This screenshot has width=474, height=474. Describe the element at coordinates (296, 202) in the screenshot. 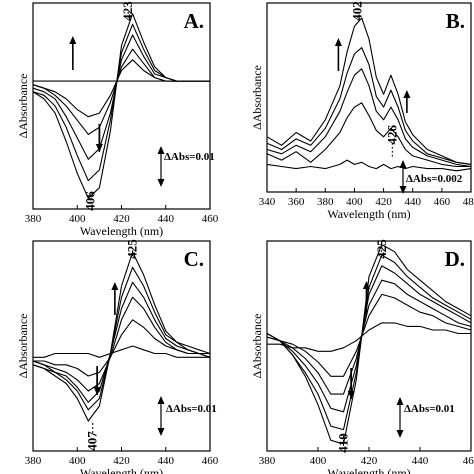

I see `x-tick-label: 360` at that location.